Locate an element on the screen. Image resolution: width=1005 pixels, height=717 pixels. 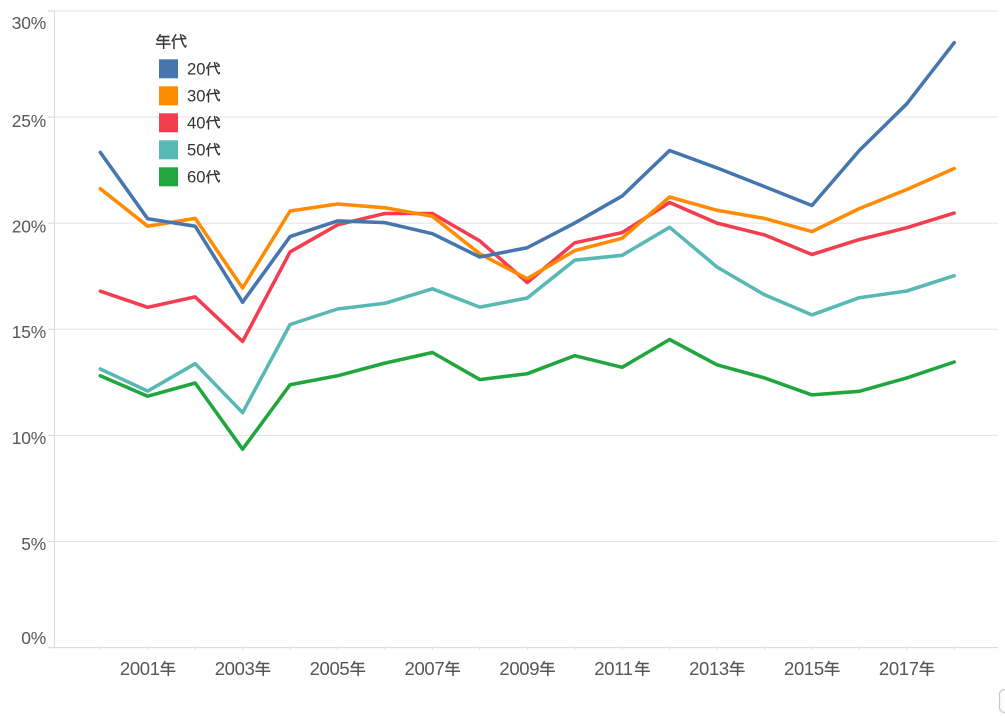
svg-text: 40 is located at coordinates (196, 123).